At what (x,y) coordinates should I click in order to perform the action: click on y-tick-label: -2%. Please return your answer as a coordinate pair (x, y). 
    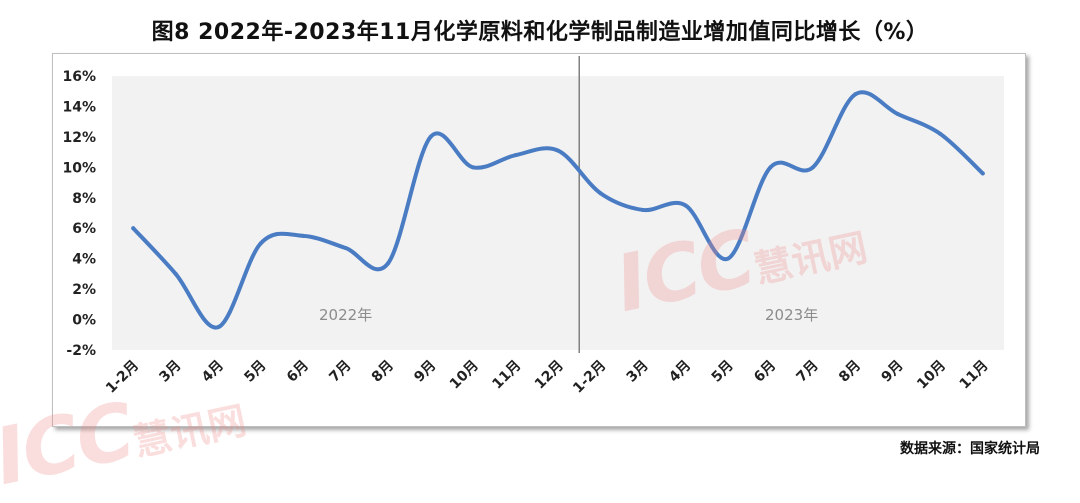
    Looking at the image, I should click on (81, 351).